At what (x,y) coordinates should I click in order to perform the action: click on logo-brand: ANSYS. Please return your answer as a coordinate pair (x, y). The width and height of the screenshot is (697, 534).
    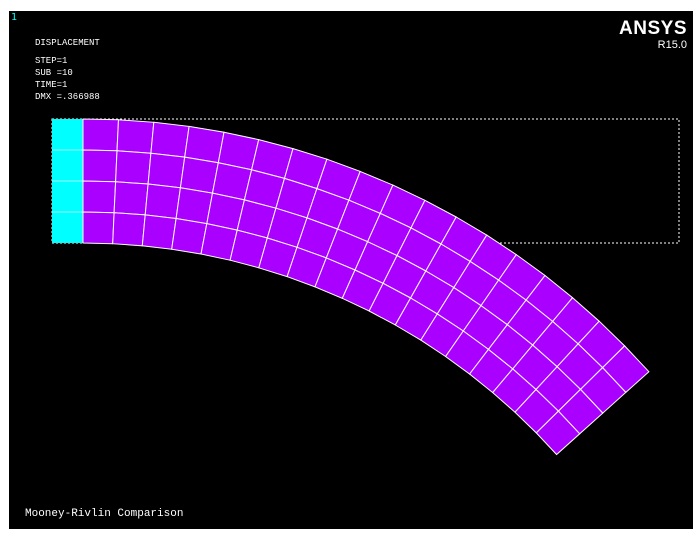
    Looking at the image, I should click on (653, 28).